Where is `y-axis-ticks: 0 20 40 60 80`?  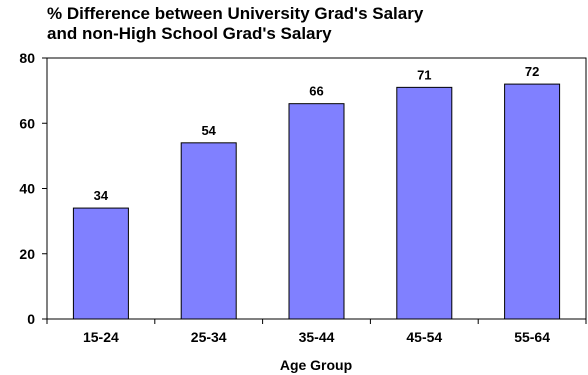
y-axis-ticks: 0 20 40 60 80 is located at coordinates (33, 188).